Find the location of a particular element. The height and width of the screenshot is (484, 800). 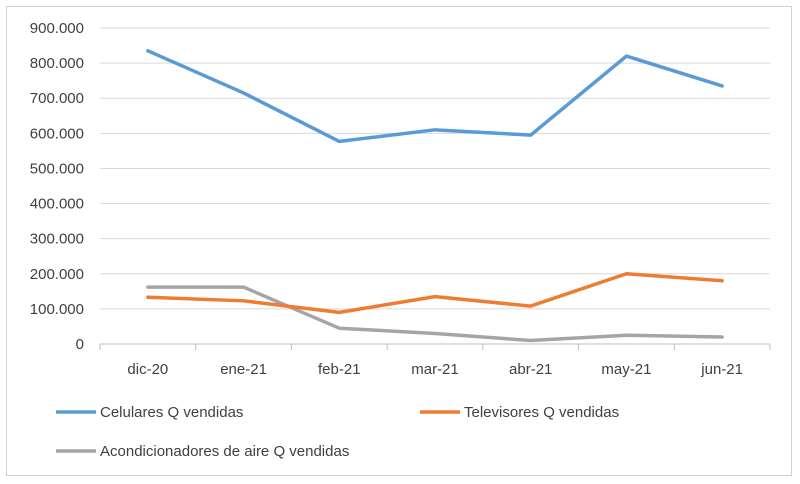

x-tick-label: dic-20 is located at coordinates (147, 369).